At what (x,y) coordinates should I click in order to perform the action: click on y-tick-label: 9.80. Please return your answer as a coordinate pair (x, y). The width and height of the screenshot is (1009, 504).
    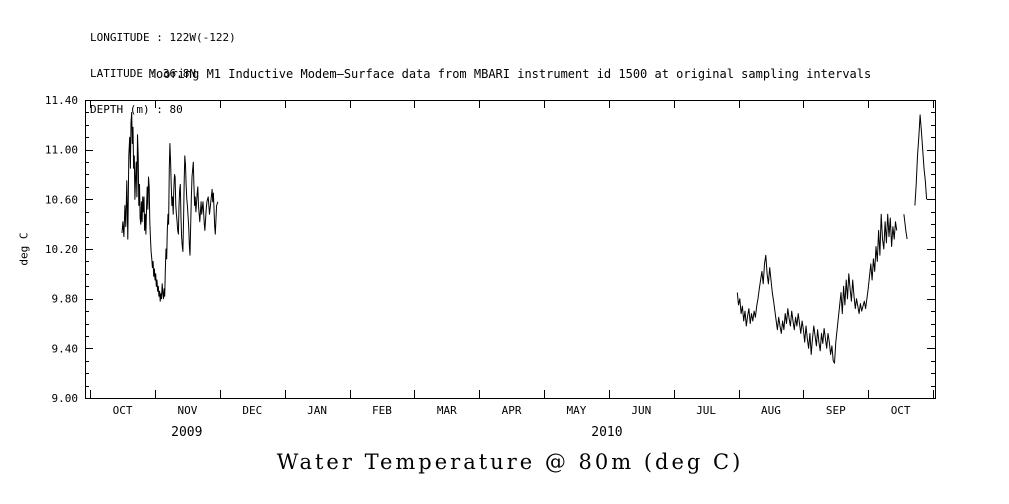
    Looking at the image, I should click on (65, 299).